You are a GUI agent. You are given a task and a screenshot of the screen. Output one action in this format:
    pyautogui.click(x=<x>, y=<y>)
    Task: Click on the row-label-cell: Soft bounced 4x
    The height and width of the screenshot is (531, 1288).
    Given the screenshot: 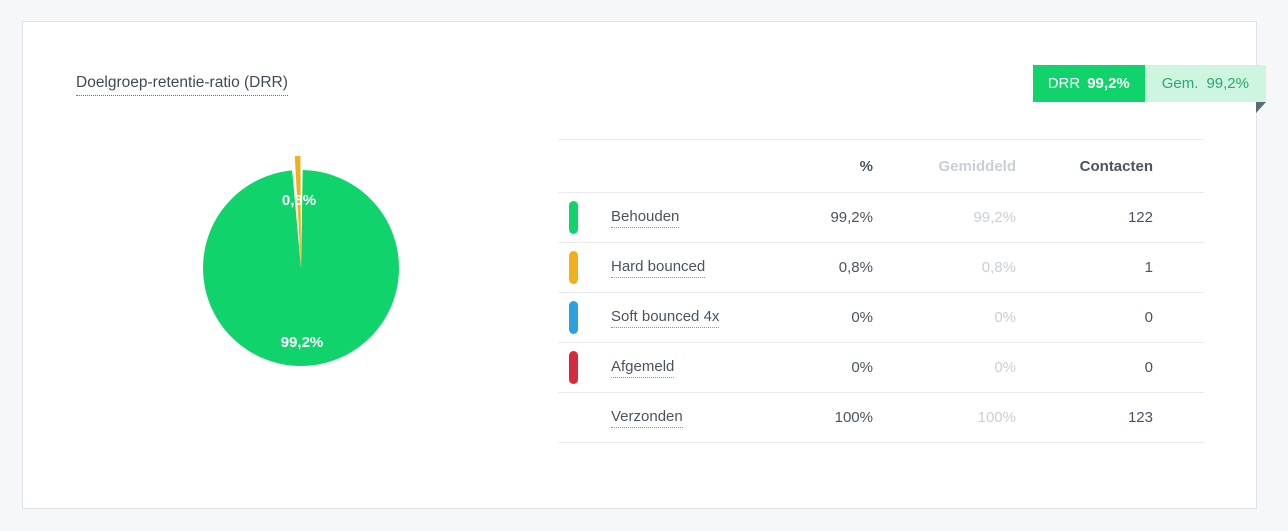 What is the action you would take?
    pyautogui.click(x=667, y=318)
    